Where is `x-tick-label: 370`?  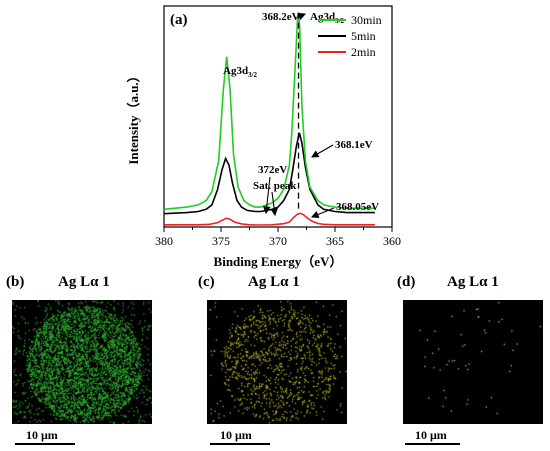 x-tick-label: 370 is located at coordinates (278, 241).